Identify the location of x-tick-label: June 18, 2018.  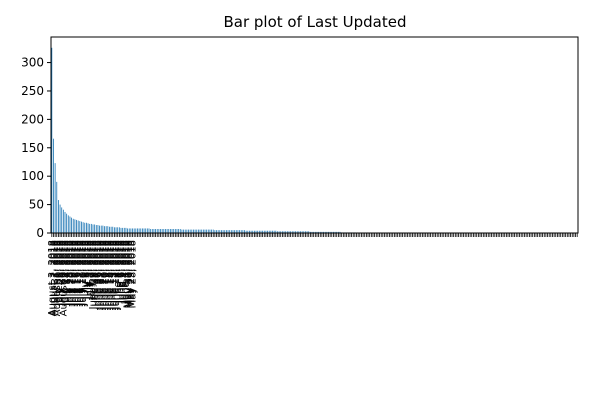
(108, 275).